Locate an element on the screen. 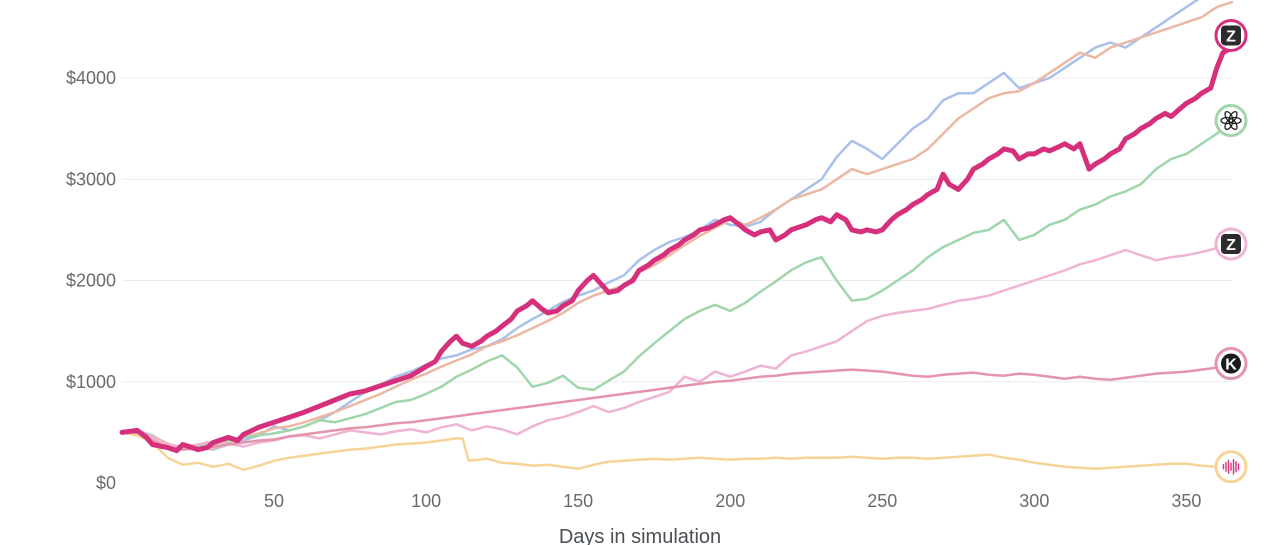  series-end-markers: Z Z K is located at coordinates (1231, 251).